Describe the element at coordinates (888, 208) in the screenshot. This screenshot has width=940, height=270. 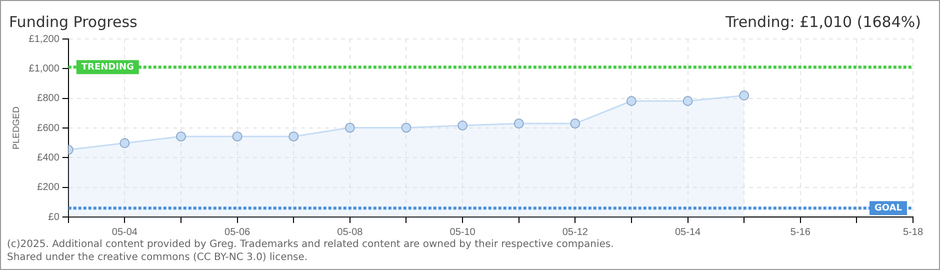
I see `ref-line-label: GOAL` at that location.